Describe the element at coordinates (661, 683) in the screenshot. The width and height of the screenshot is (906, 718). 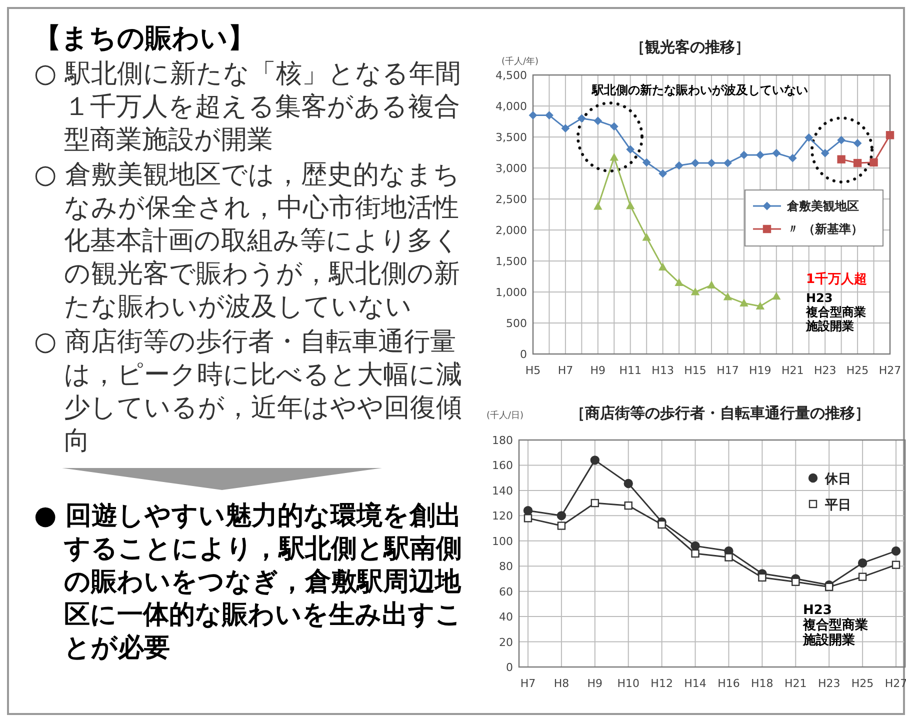
I see `x-tick-label: H12` at that location.